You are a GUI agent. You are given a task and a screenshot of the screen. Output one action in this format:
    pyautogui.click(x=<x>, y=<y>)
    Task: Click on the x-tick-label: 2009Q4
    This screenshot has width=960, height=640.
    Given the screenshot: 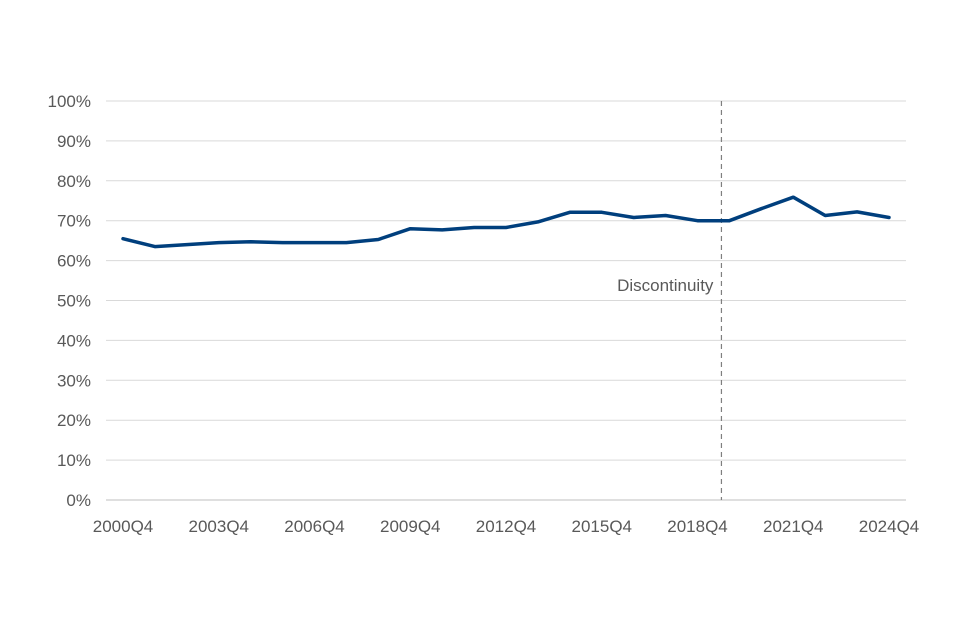 What is the action you would take?
    pyautogui.click(x=410, y=526)
    